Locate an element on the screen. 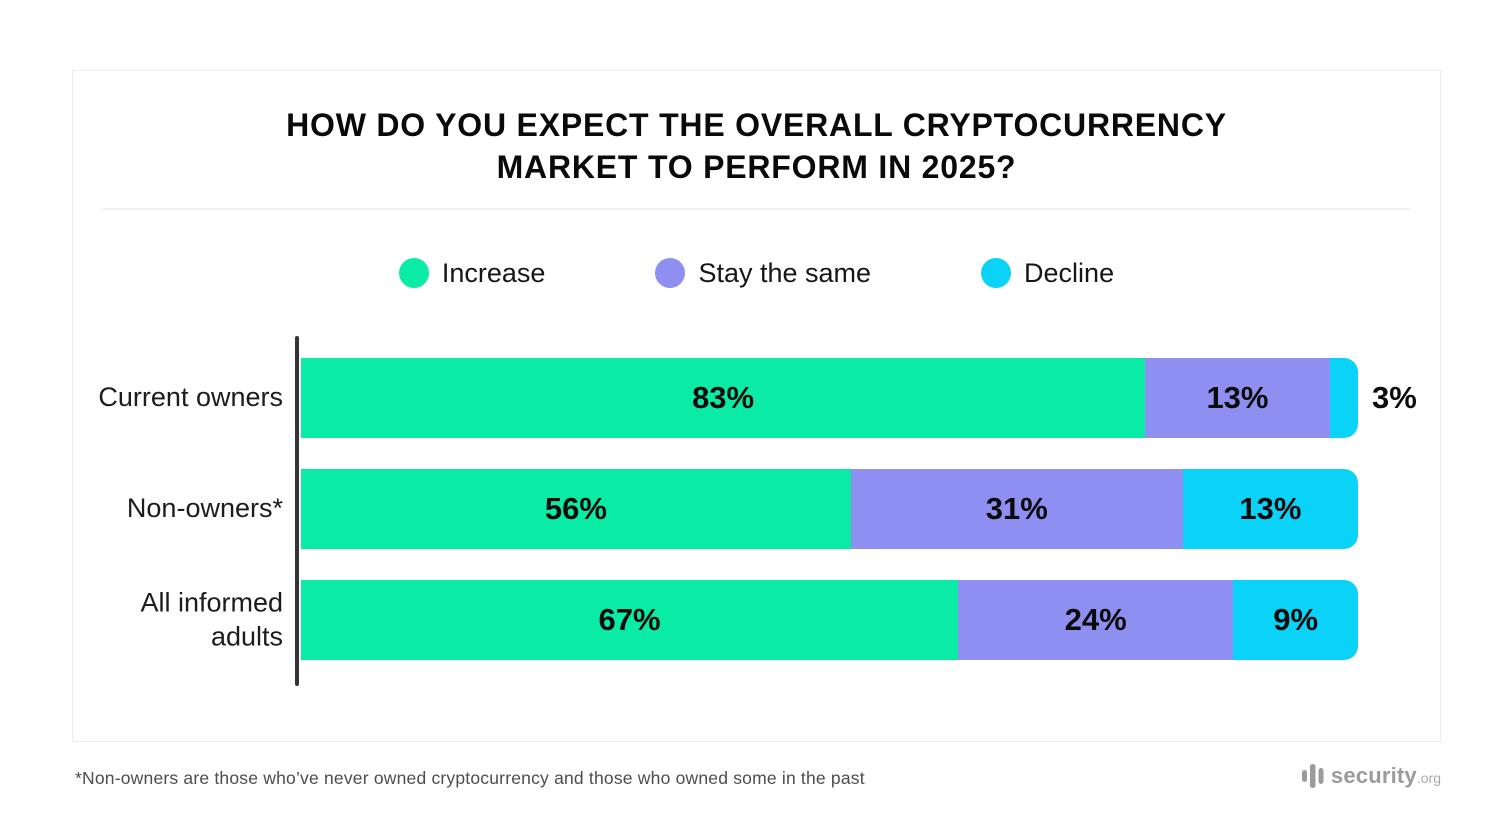 The height and width of the screenshot is (820, 1512). bar-current-owners: 83% 13% 3% is located at coordinates (859, 398).